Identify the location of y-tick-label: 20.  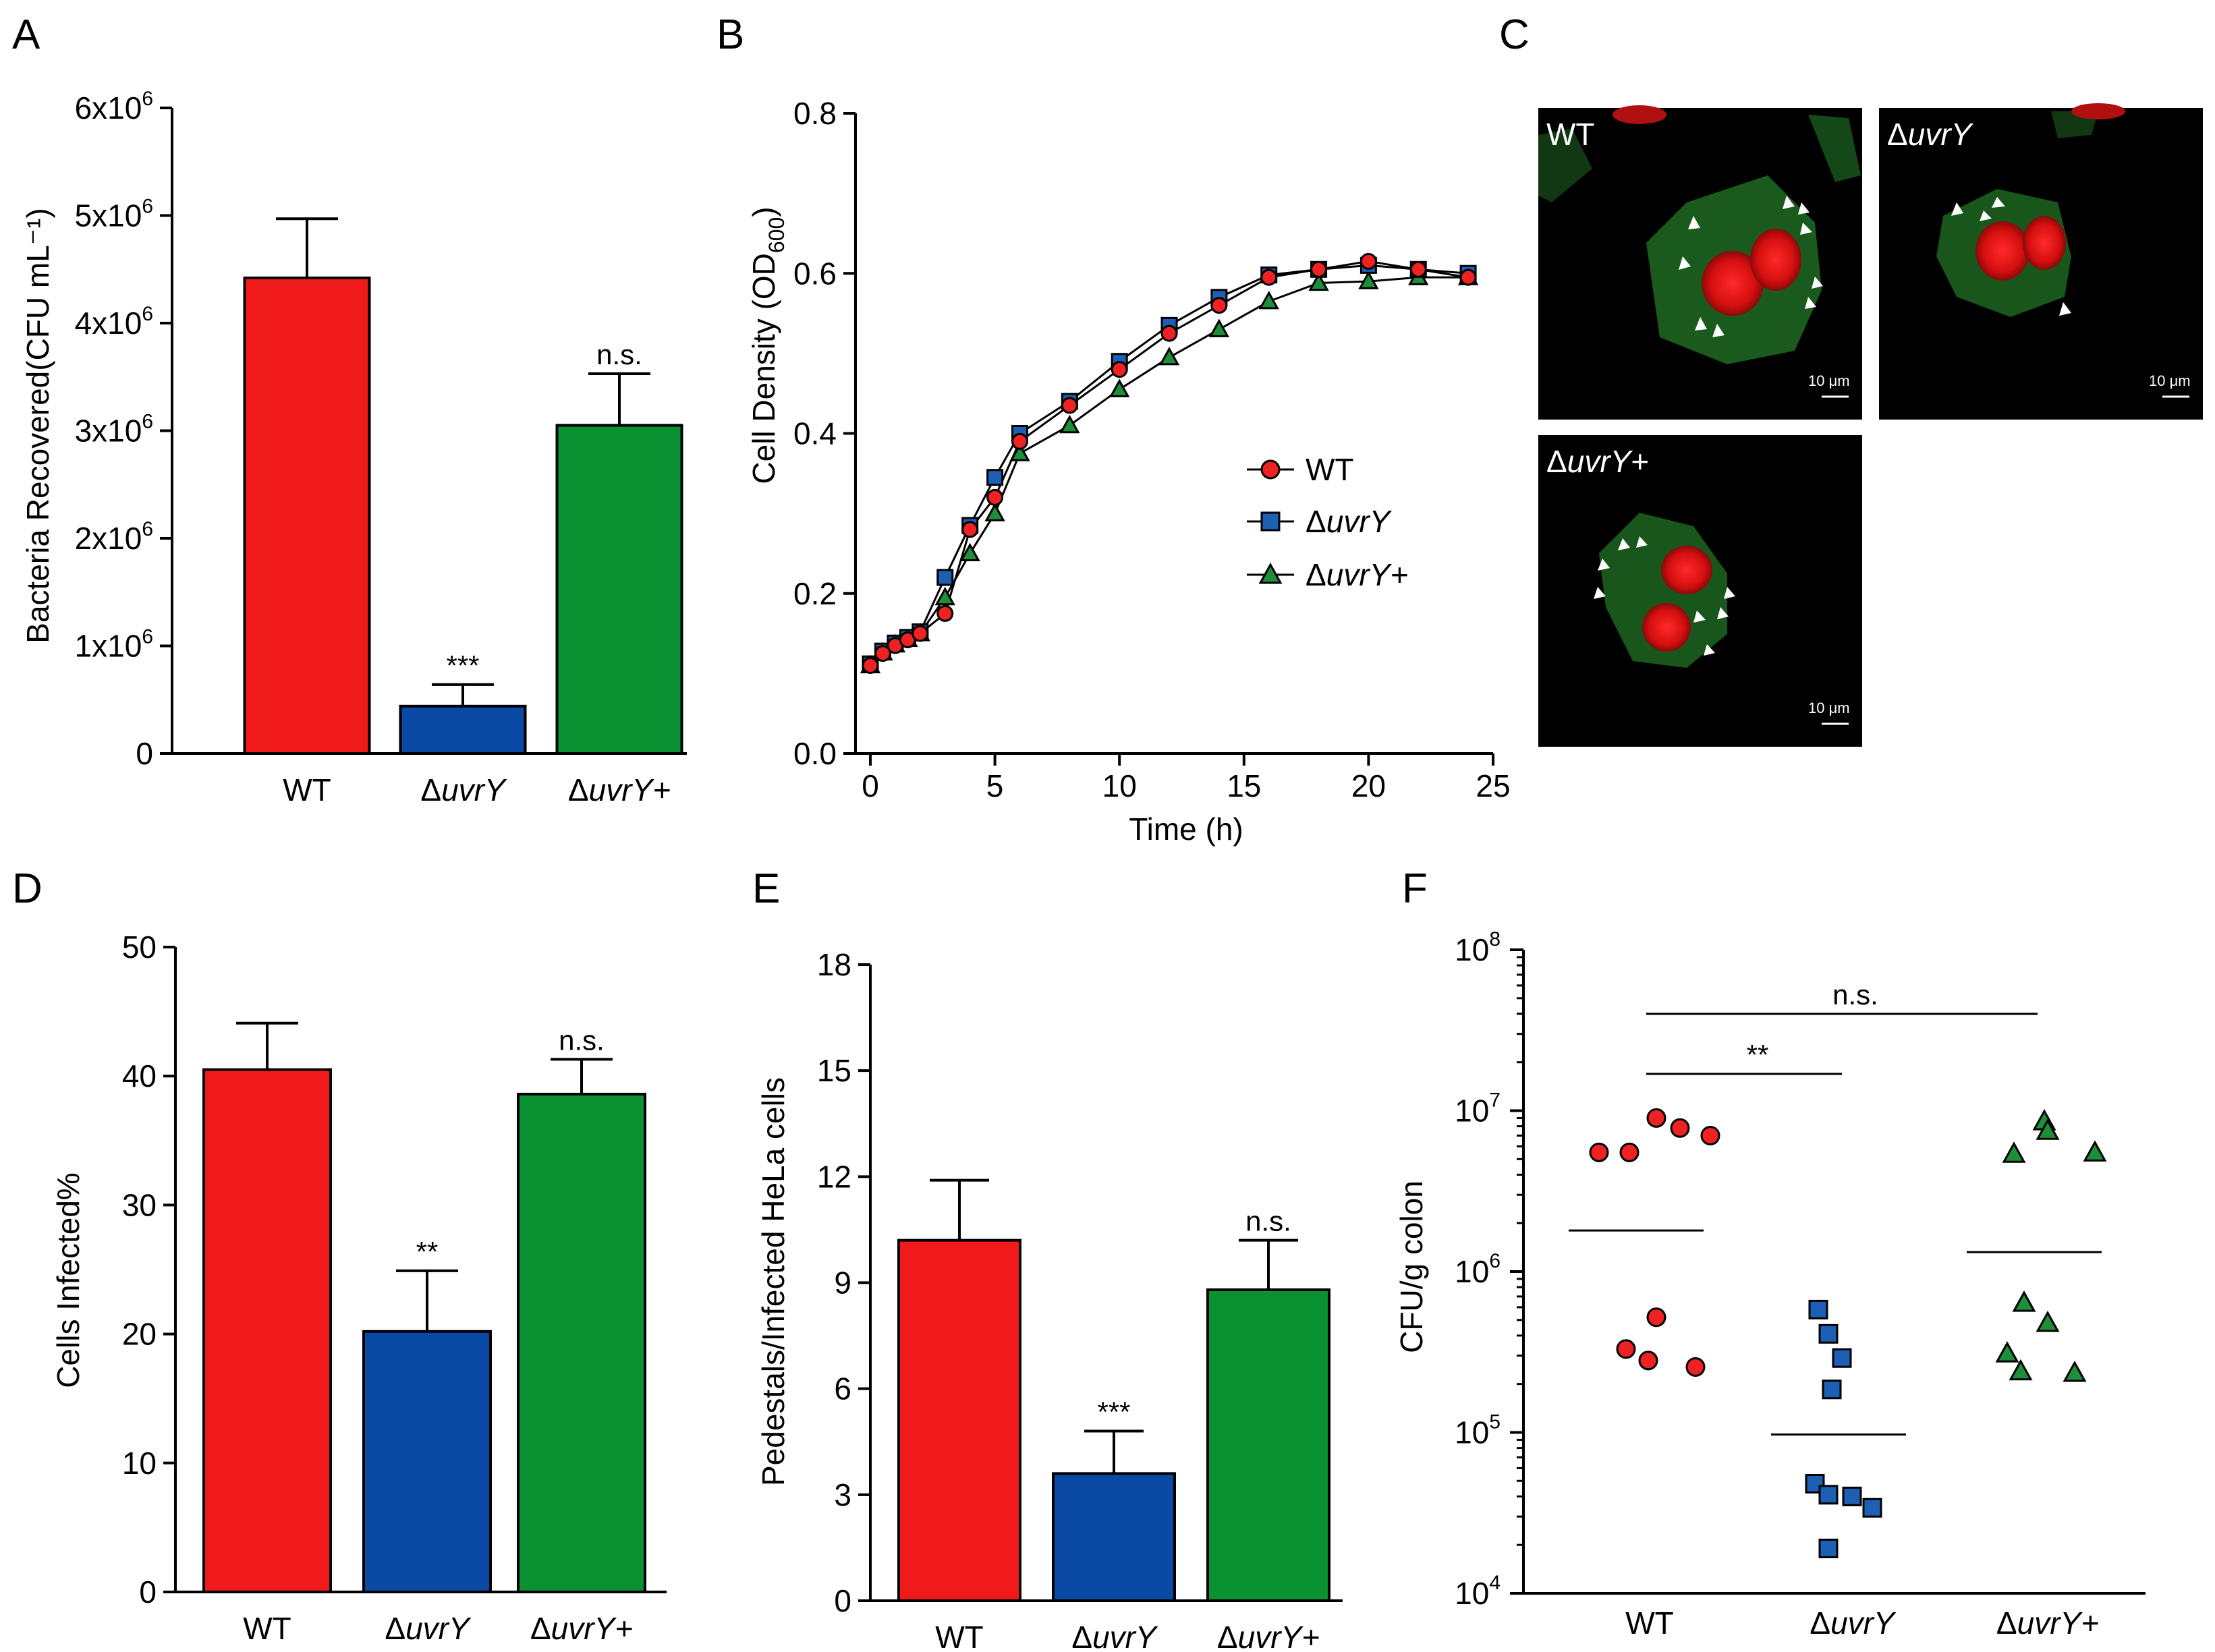
(139, 1334).